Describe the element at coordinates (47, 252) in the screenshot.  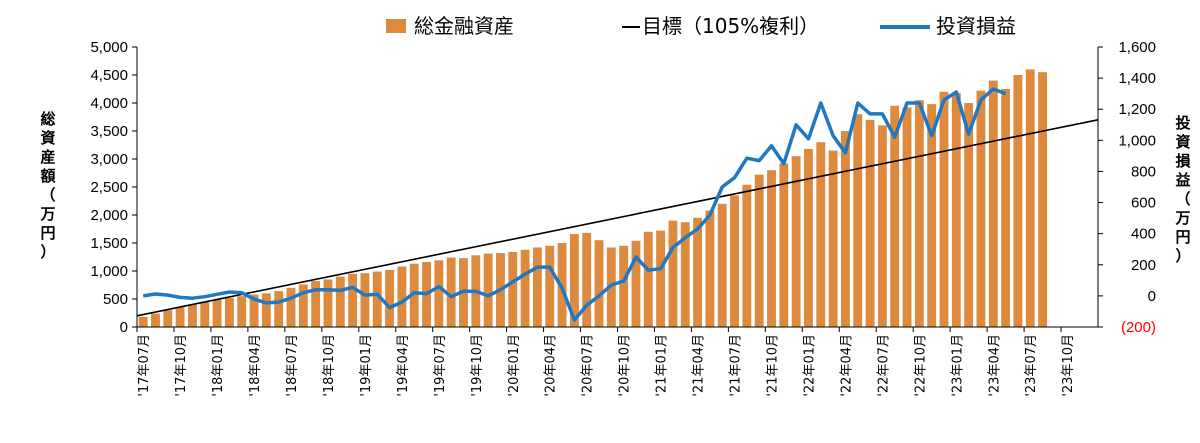
I see `y-left-title-char: ）` at that location.